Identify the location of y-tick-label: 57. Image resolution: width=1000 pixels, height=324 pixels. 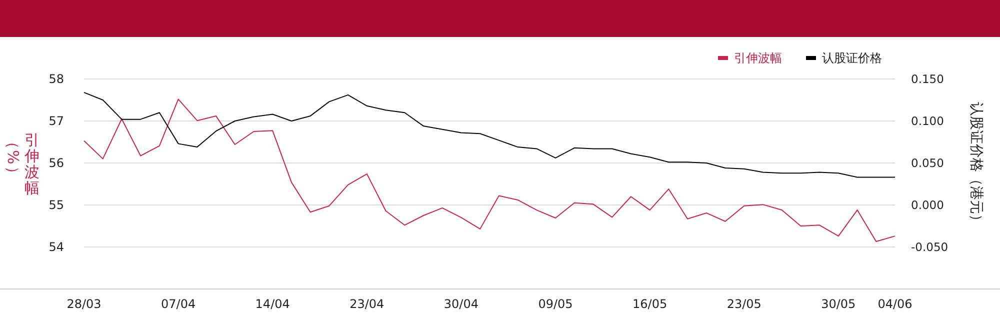
(56, 121).